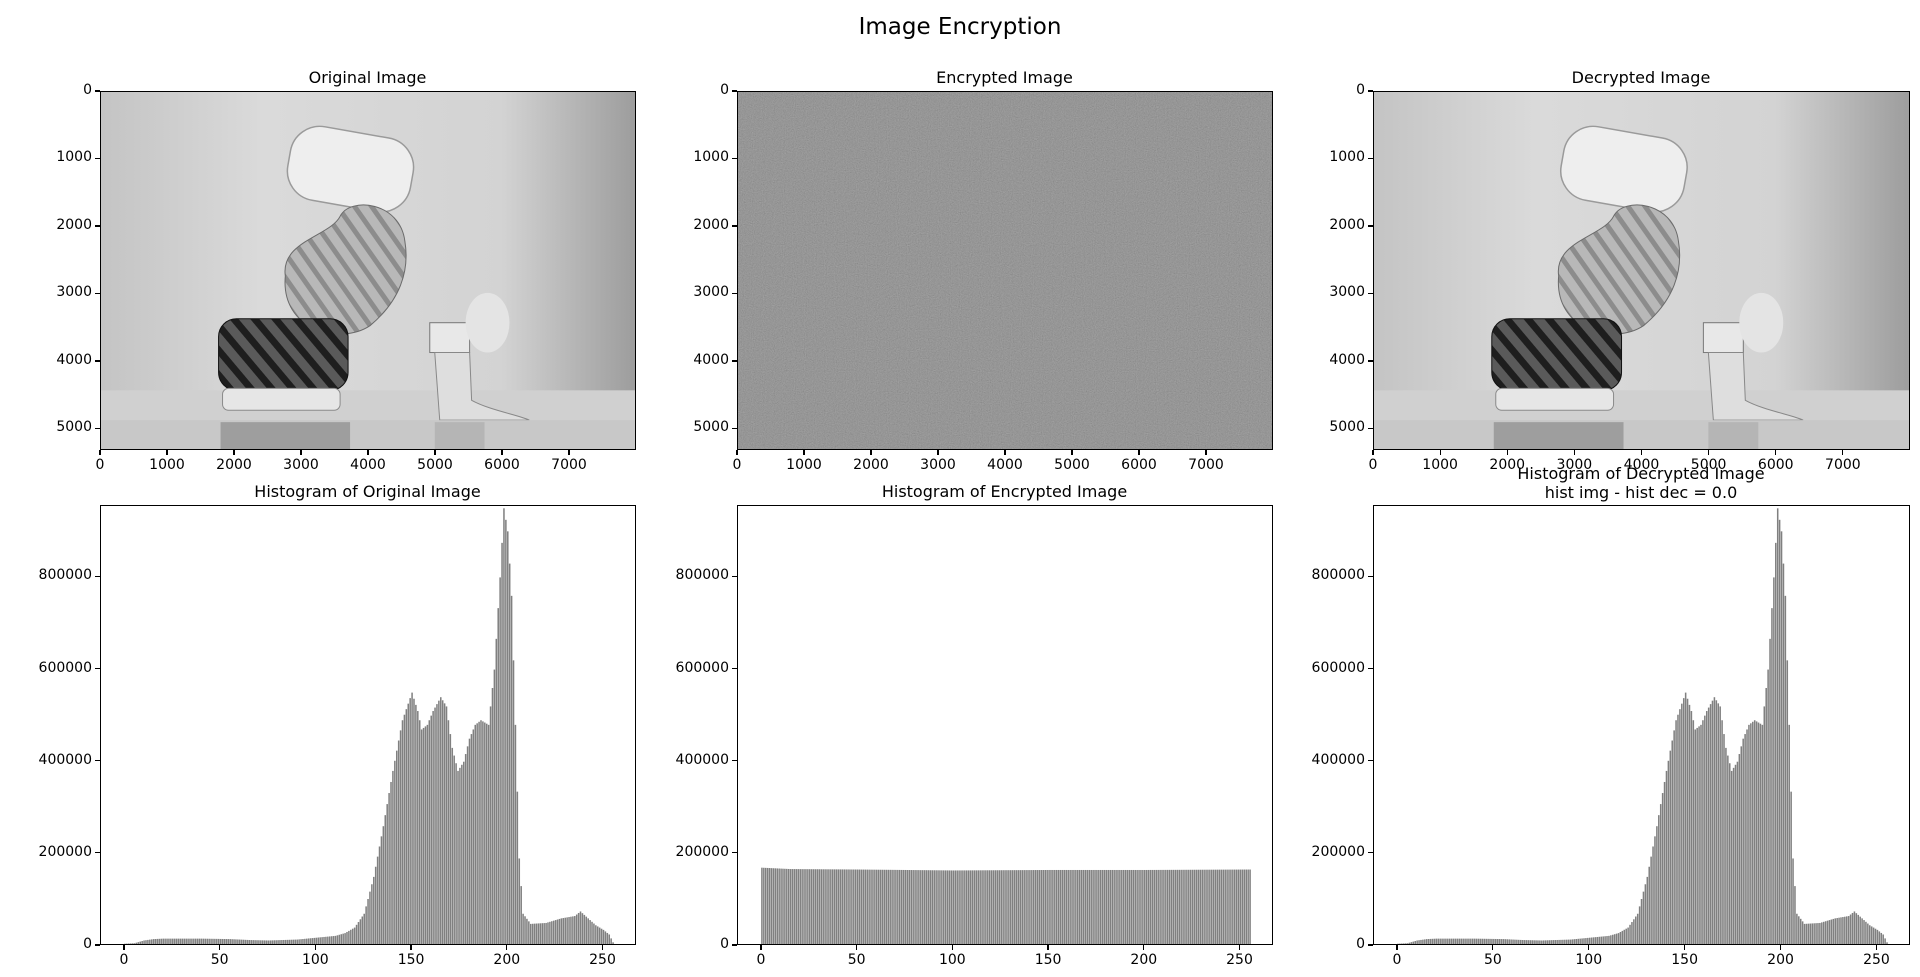 This screenshot has height=977, width=1920. Describe the element at coordinates (737, 465) in the screenshot. I see `x-tick-label: 0` at that location.